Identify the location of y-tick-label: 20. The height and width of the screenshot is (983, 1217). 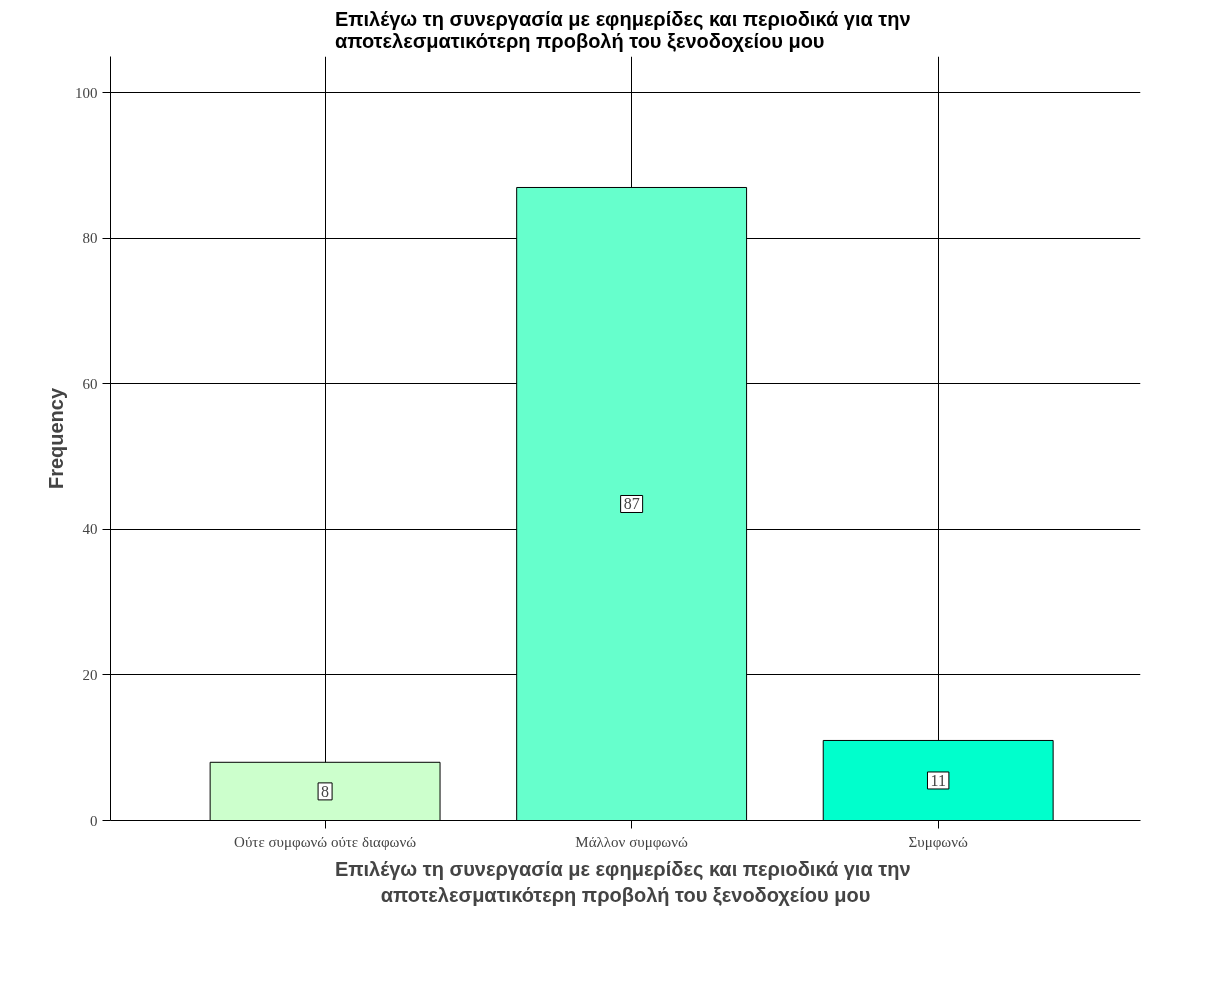
(90, 674).